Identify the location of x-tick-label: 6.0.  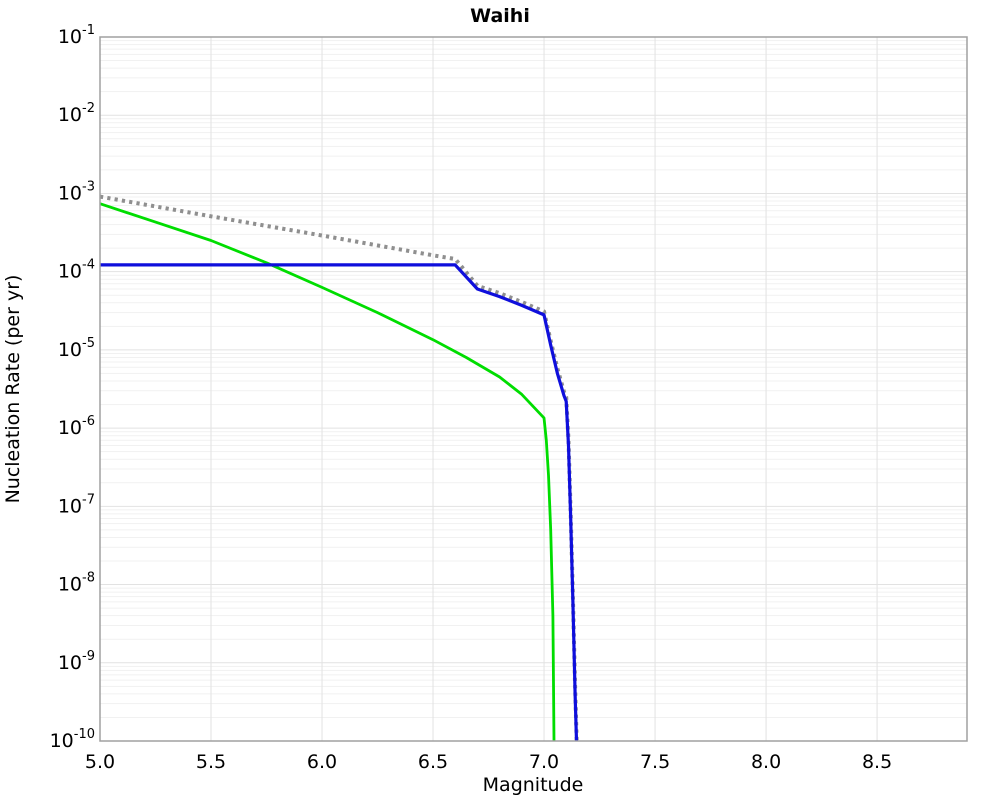
(322, 762).